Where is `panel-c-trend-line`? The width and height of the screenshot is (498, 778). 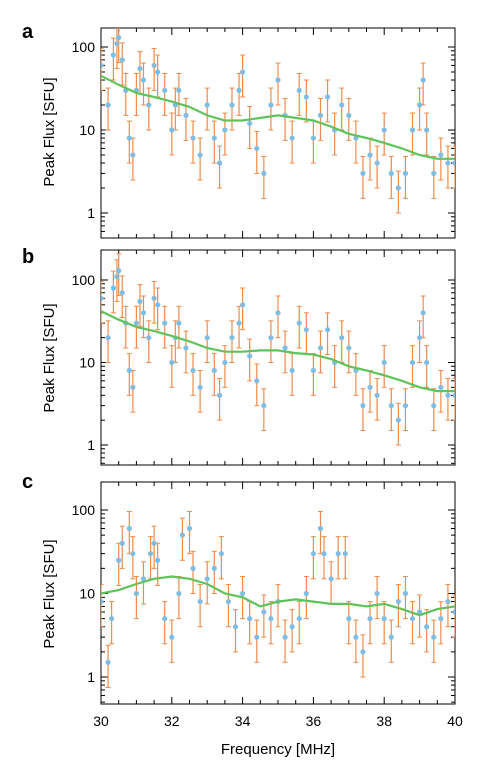
panel-c-trend-line is located at coordinates (278, 596).